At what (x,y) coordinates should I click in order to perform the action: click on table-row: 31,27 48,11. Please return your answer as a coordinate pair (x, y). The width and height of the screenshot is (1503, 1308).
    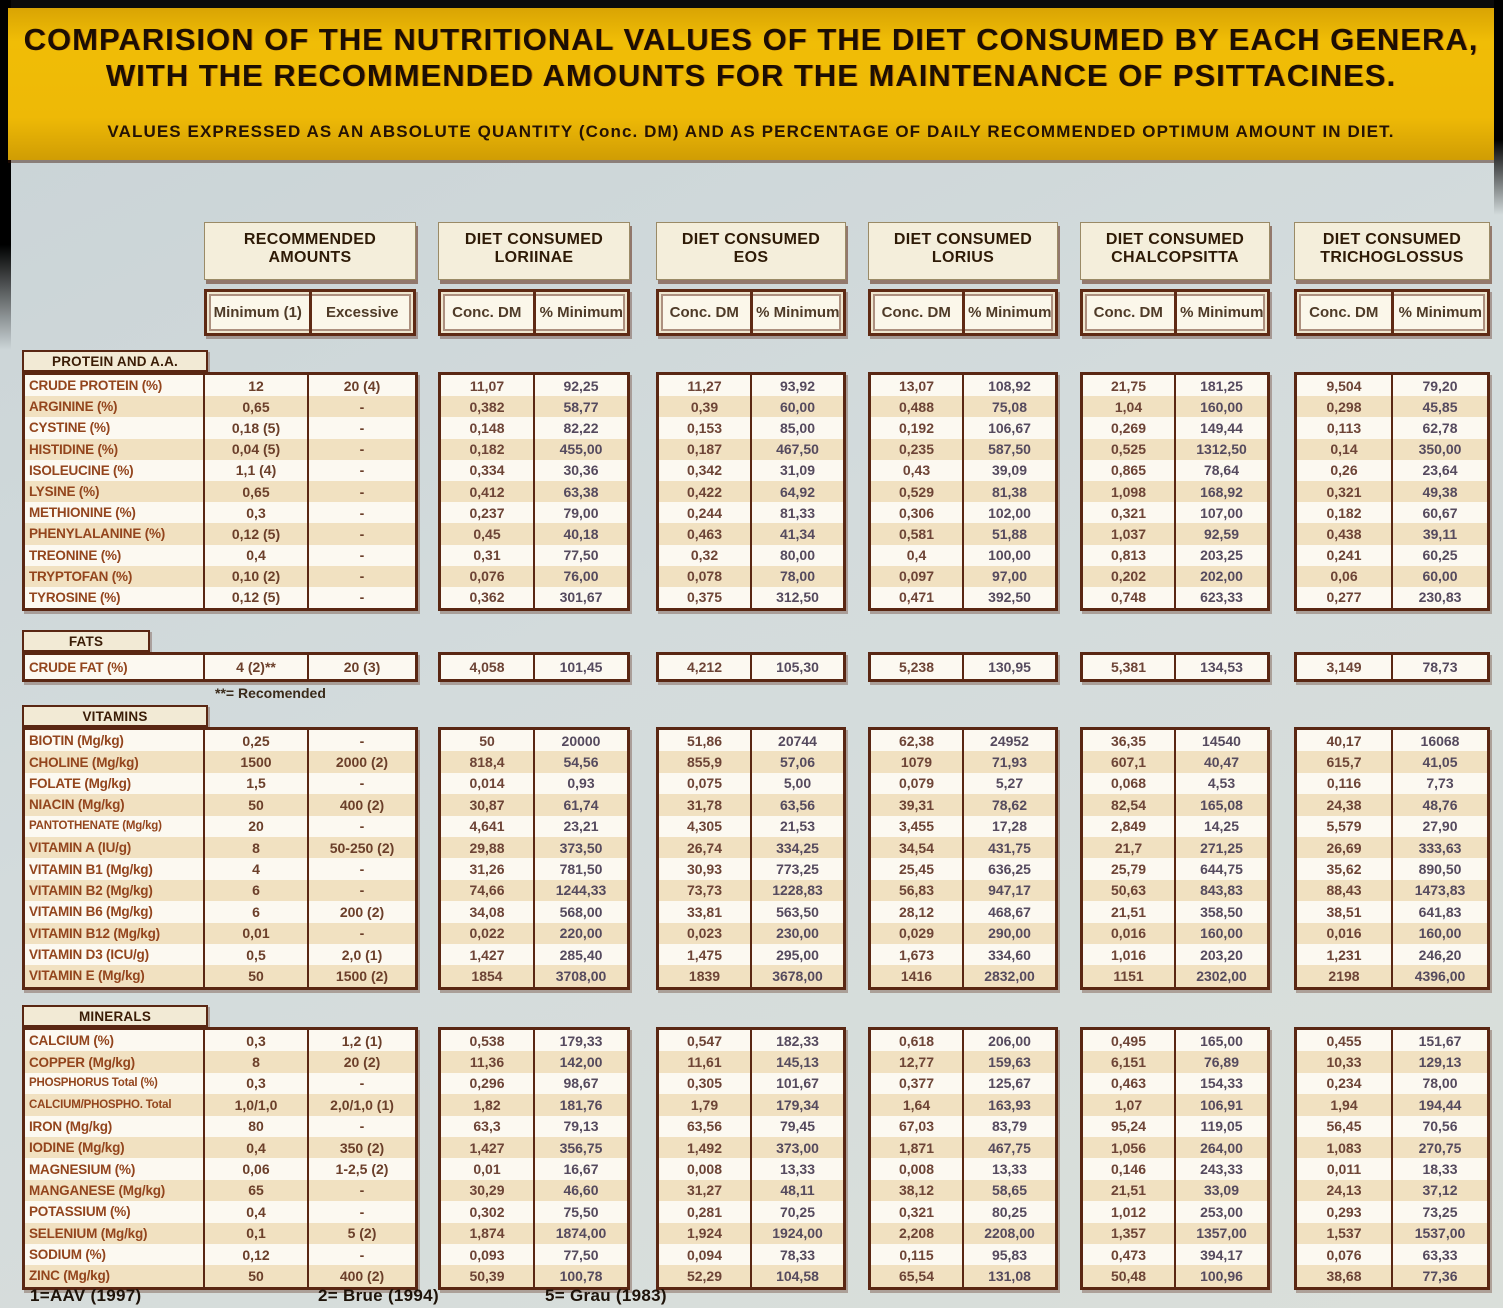
    Looking at the image, I should click on (751, 1190).